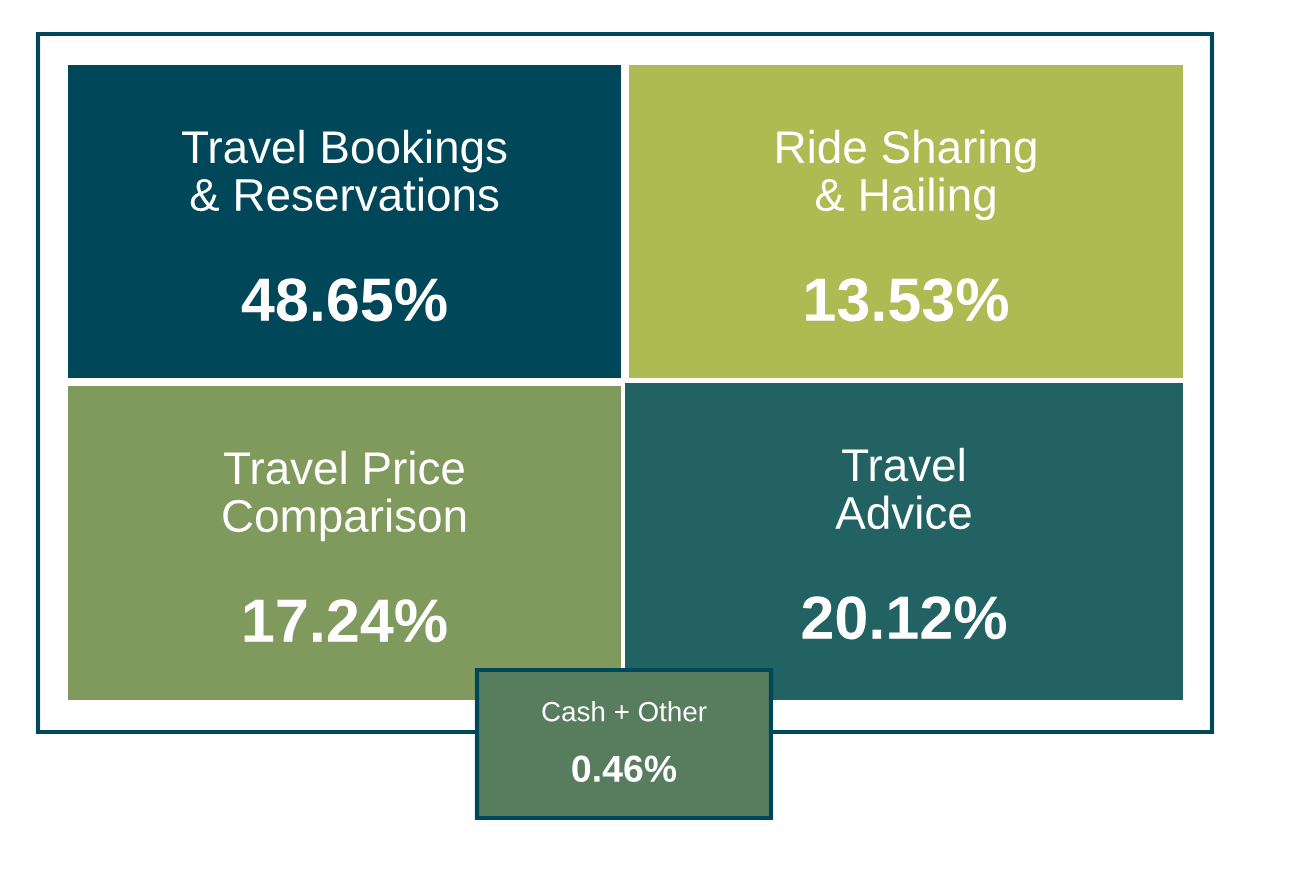 The width and height of the screenshot is (1296, 888). I want to click on data-label: 13.53%, so click(907, 300).